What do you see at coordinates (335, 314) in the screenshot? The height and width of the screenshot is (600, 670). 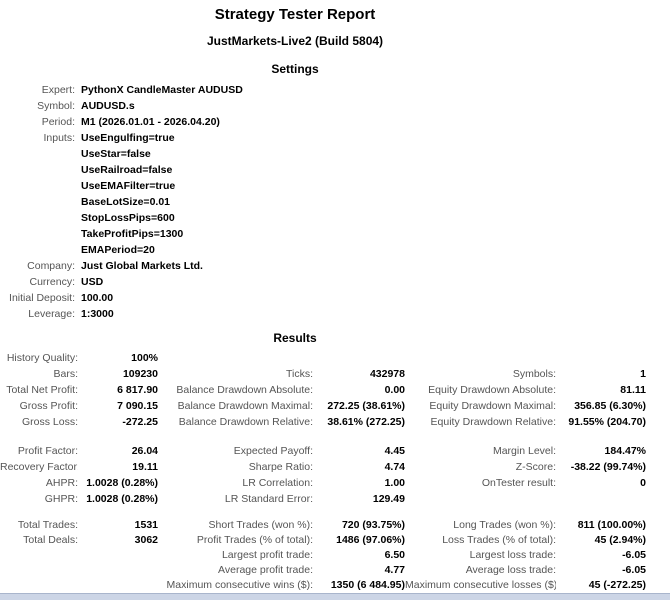 I see `setting-row: Leverage: 1:3000` at bounding box center [335, 314].